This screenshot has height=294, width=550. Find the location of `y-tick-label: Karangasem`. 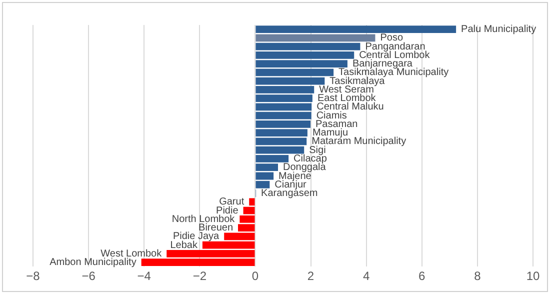

y-tick-label: Karangasem is located at coordinates (289, 194).